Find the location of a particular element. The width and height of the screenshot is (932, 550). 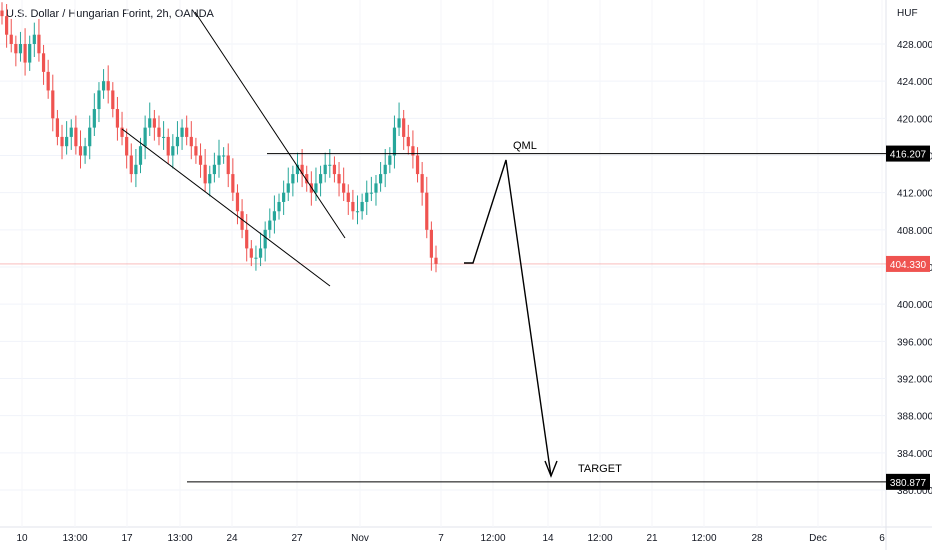

target-price-badge-bg is located at coordinates (908, 481).